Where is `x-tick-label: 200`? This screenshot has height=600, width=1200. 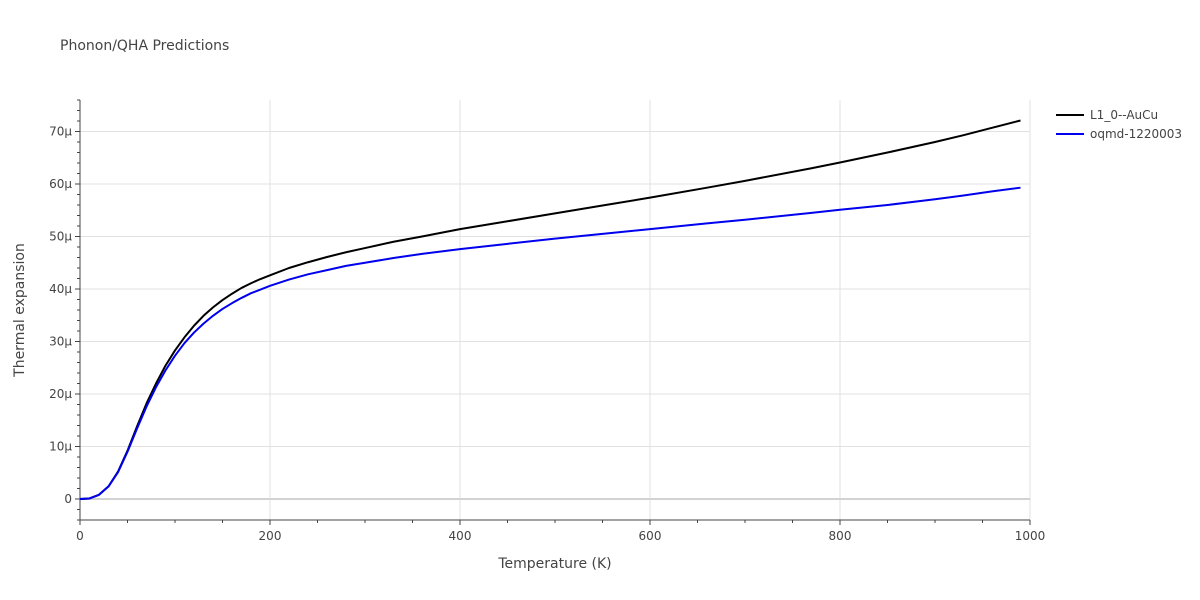 x-tick-label: 200 is located at coordinates (270, 536).